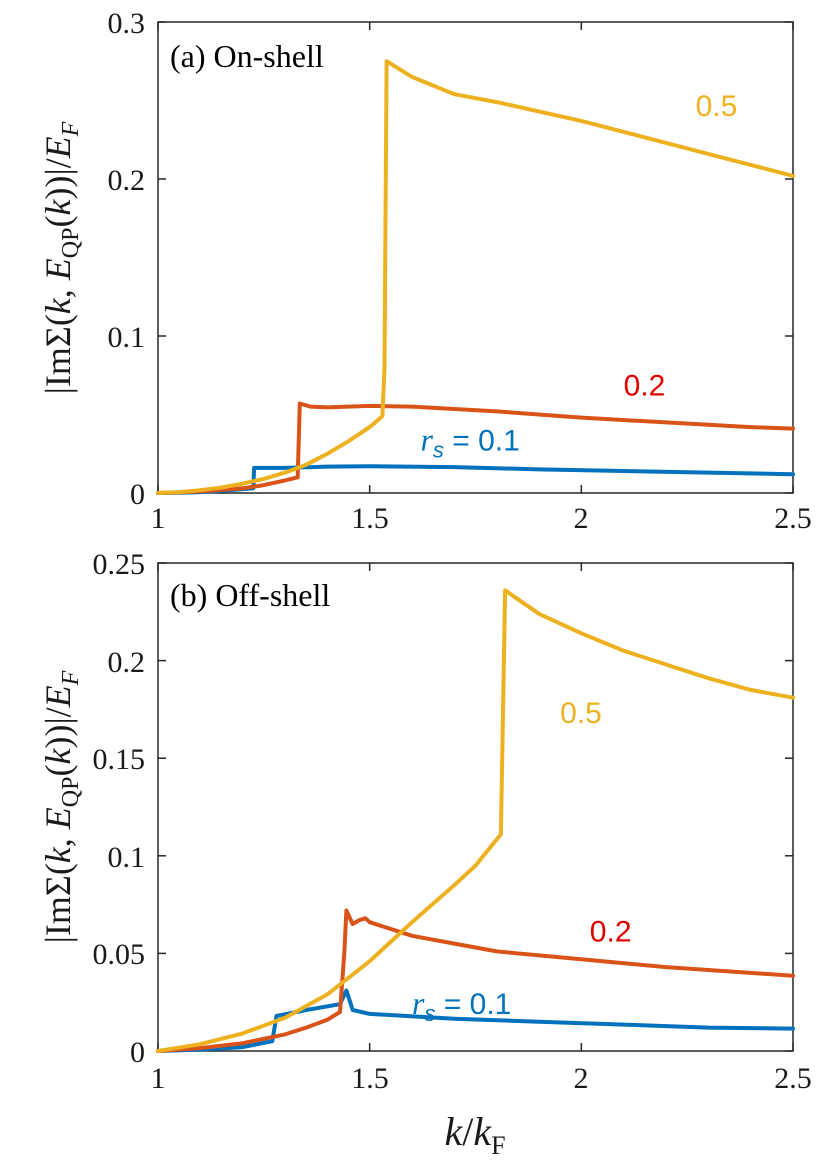 This screenshot has height=1163, width=830. Describe the element at coordinates (474, 1134) in the screenshot. I see `x-axis-label: k/kF` at that location.